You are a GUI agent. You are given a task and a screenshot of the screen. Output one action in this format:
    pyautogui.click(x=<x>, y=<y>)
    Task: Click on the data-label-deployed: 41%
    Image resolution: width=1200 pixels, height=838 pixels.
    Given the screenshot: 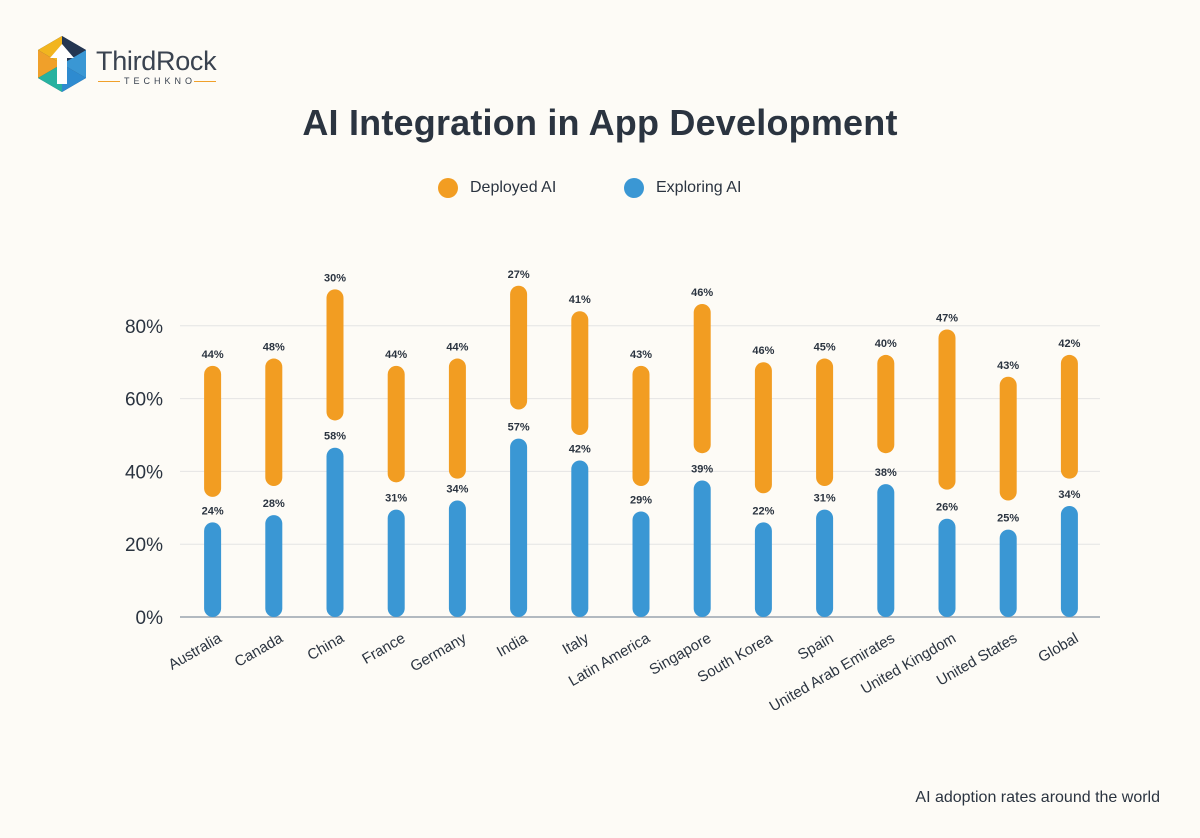 What is the action you would take?
    pyautogui.click(x=580, y=300)
    